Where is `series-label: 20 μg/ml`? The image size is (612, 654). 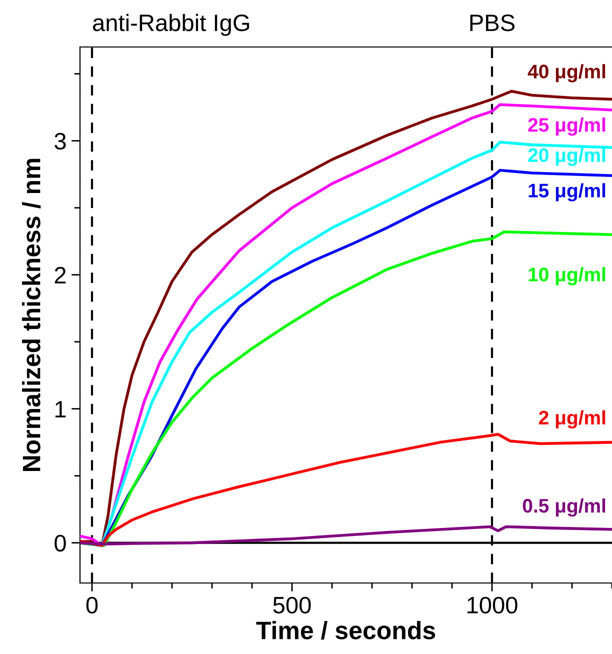
series-label: 20 μg/ml is located at coordinates (567, 157).